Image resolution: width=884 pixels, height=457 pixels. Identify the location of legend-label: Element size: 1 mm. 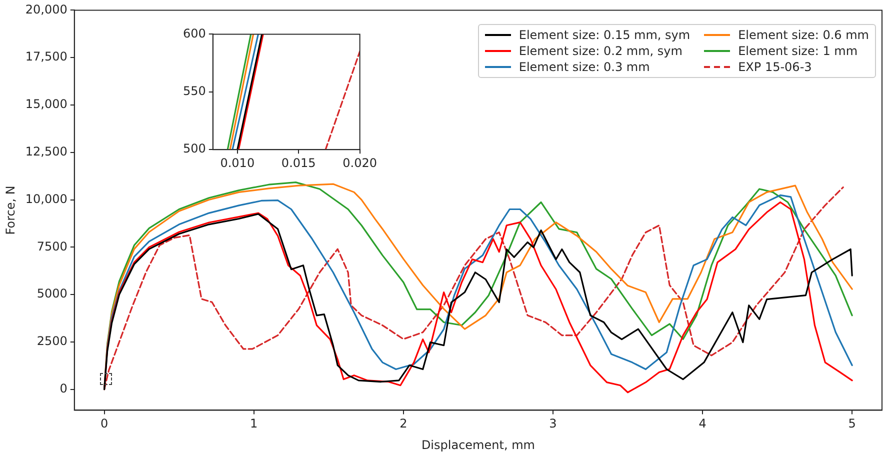
(798, 51).